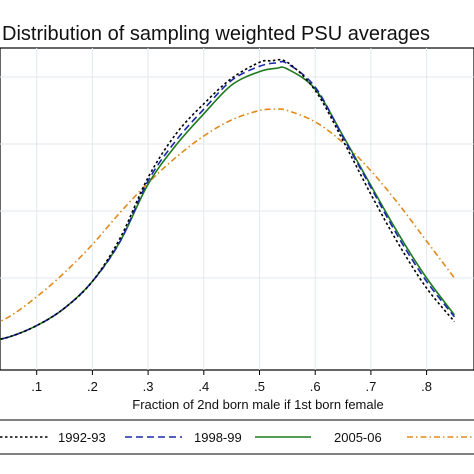 Image resolution: width=474 pixels, height=474 pixels. I want to click on x-tick-label: .2, so click(92, 386).